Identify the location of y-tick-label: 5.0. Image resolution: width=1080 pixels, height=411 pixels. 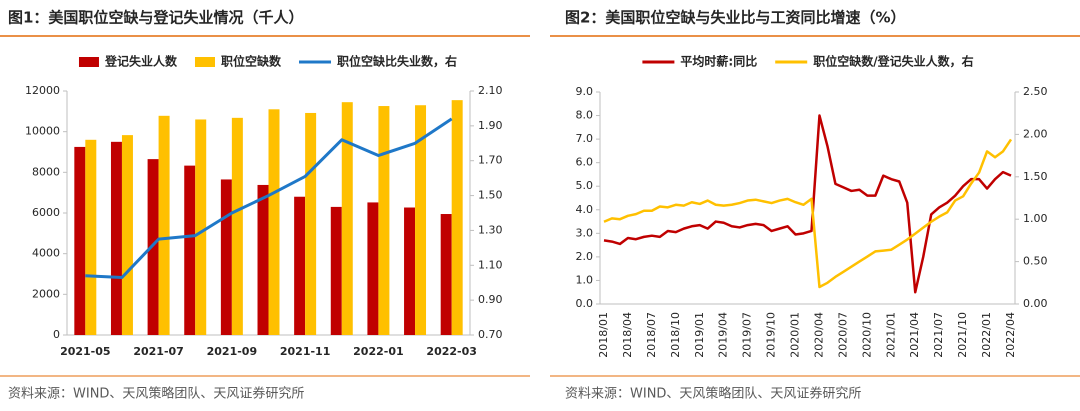
(585, 185).